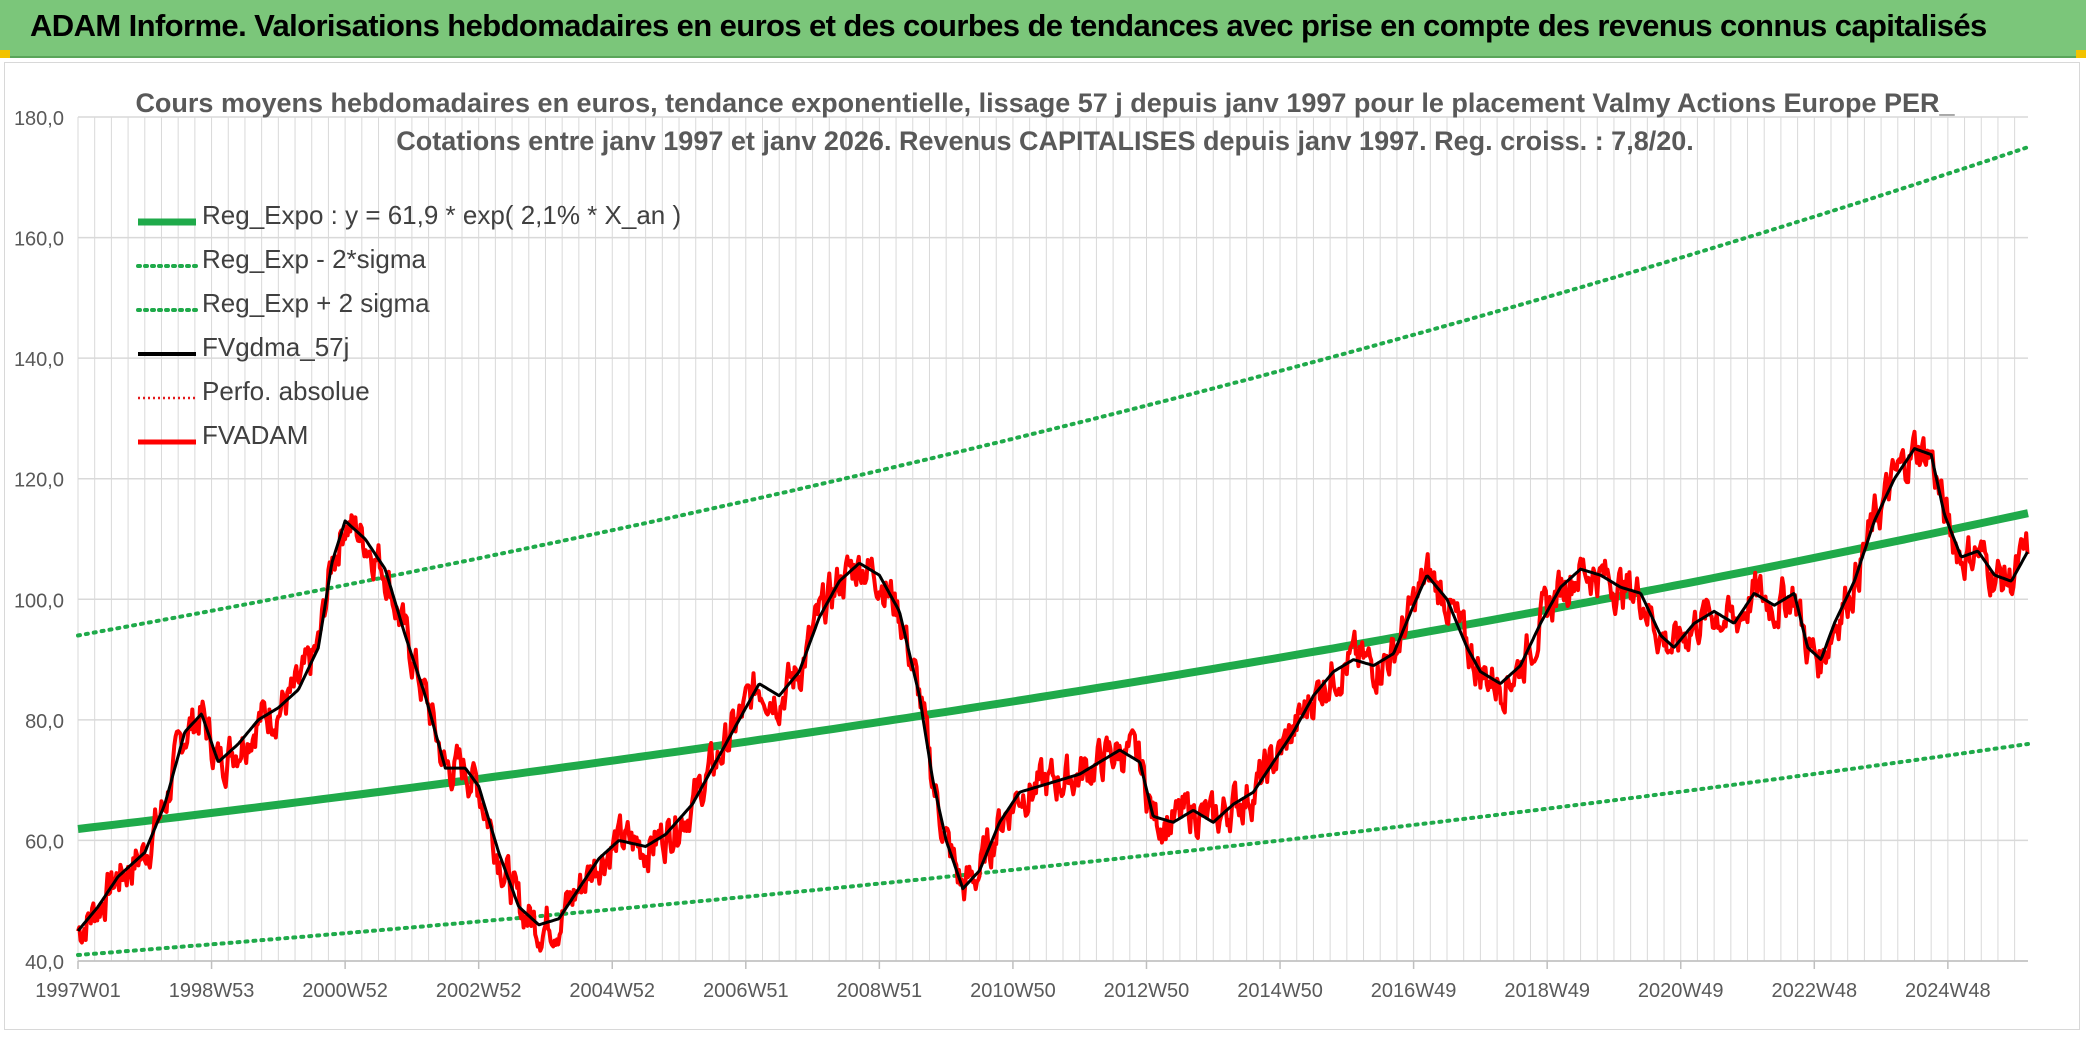 The image size is (2086, 1038). What do you see at coordinates (314, 259) in the screenshot?
I see `legend-label: Reg_Exp - 2*sigma` at bounding box center [314, 259].